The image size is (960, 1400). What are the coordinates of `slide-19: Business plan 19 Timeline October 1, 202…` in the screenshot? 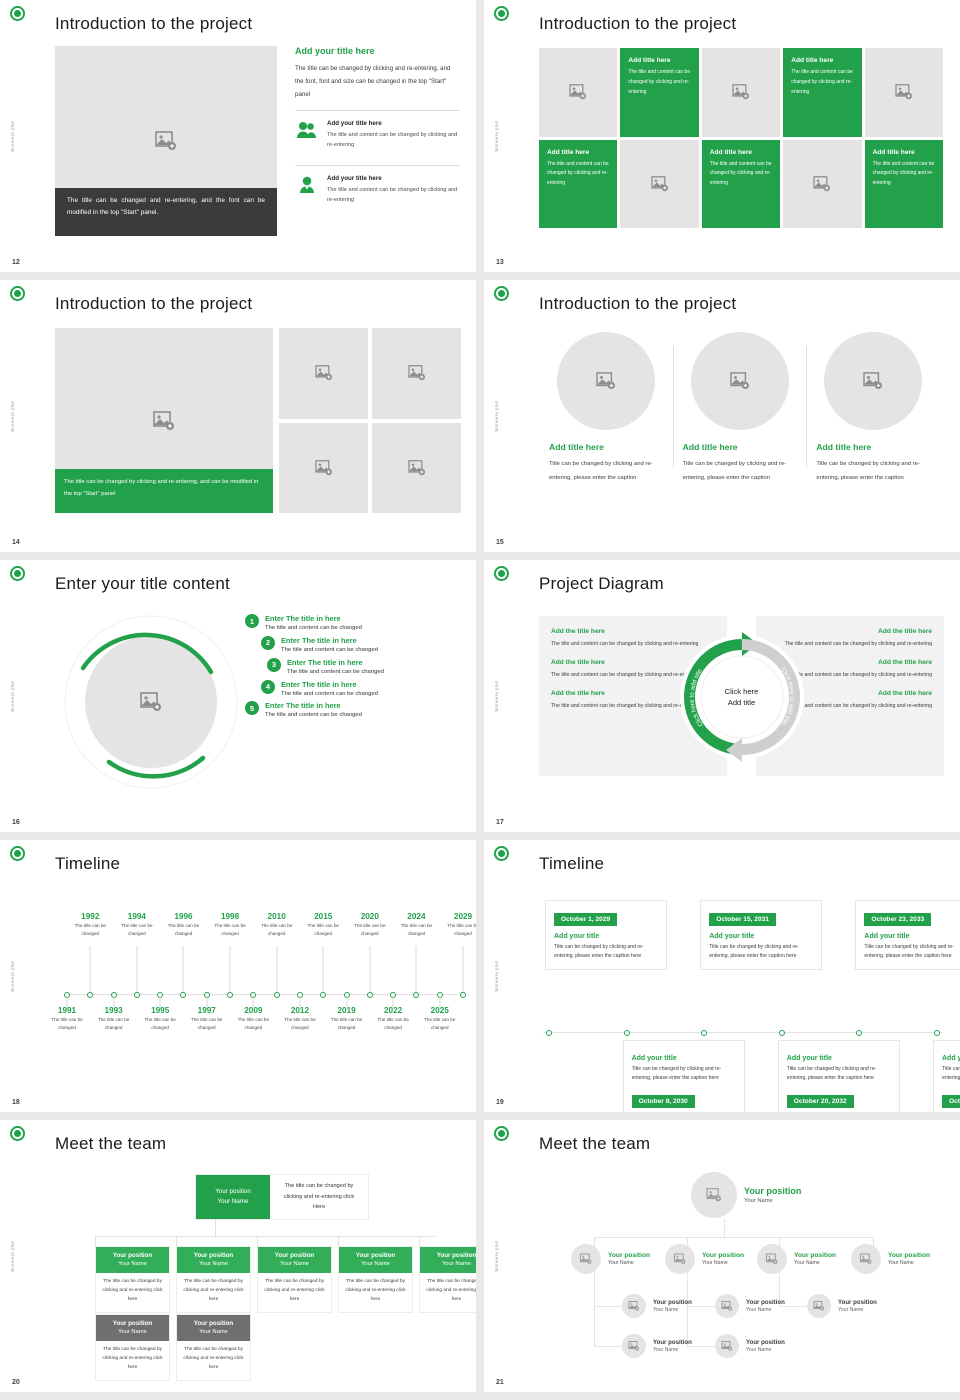 It's located at (722, 976).